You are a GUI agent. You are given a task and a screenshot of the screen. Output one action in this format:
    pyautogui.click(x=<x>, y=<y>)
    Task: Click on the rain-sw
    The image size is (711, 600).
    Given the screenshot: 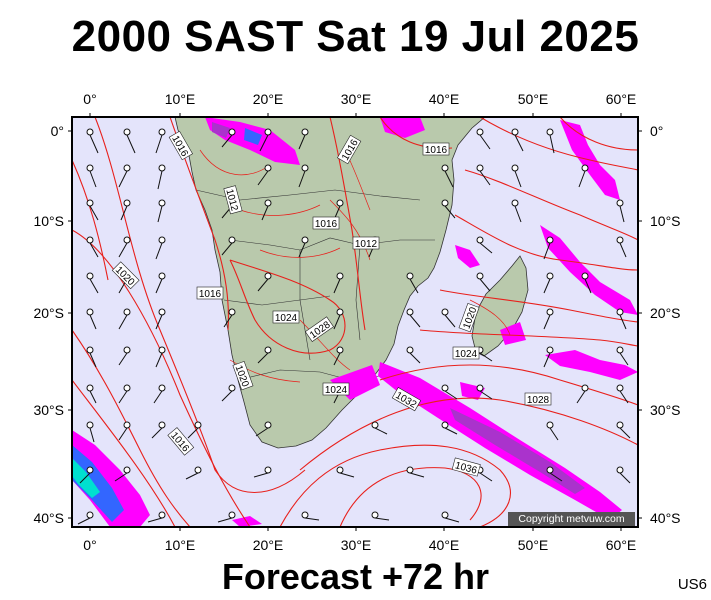 What is the action you would take?
    pyautogui.click(x=111, y=478)
    